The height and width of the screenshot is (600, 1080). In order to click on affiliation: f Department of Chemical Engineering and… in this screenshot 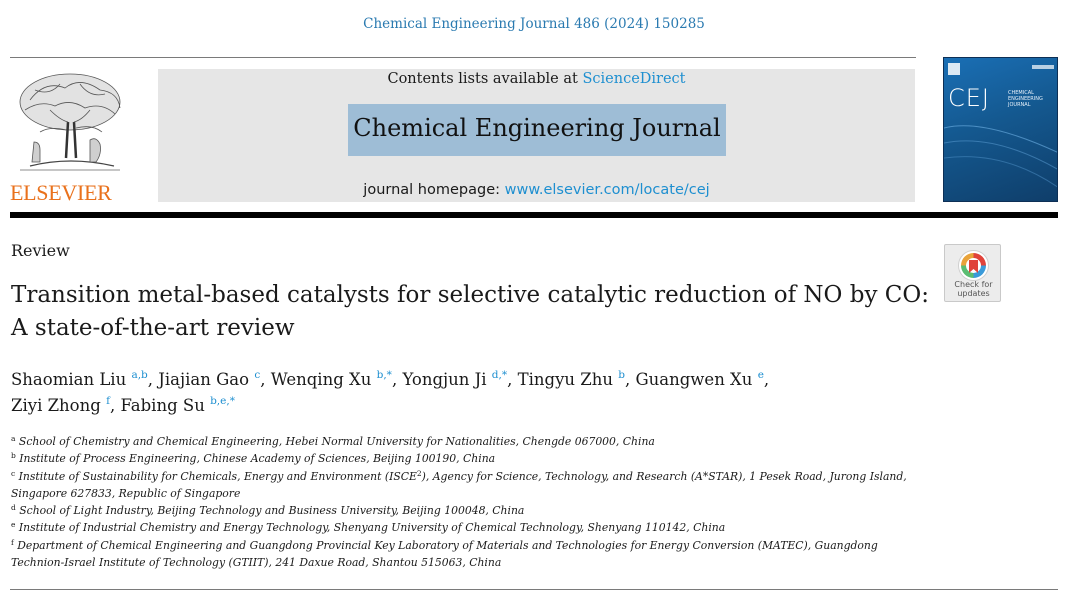, I will do `click(466, 554)`.